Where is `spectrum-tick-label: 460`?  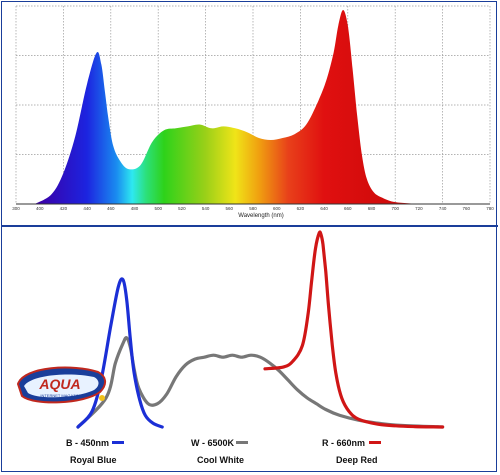 spectrum-tick-label: 460 is located at coordinates (111, 208).